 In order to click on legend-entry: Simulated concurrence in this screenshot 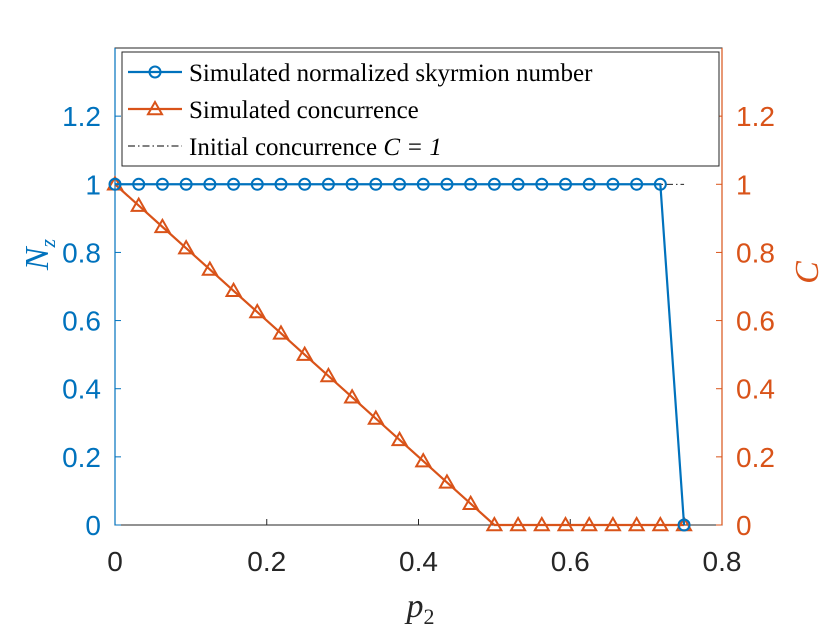, I will do `click(304, 110)`.